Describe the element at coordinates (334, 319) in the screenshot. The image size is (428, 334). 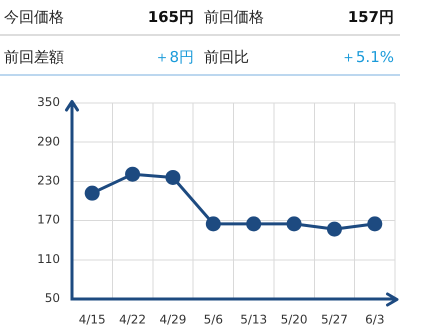
I see `x-tick-label: 5/27` at that location.